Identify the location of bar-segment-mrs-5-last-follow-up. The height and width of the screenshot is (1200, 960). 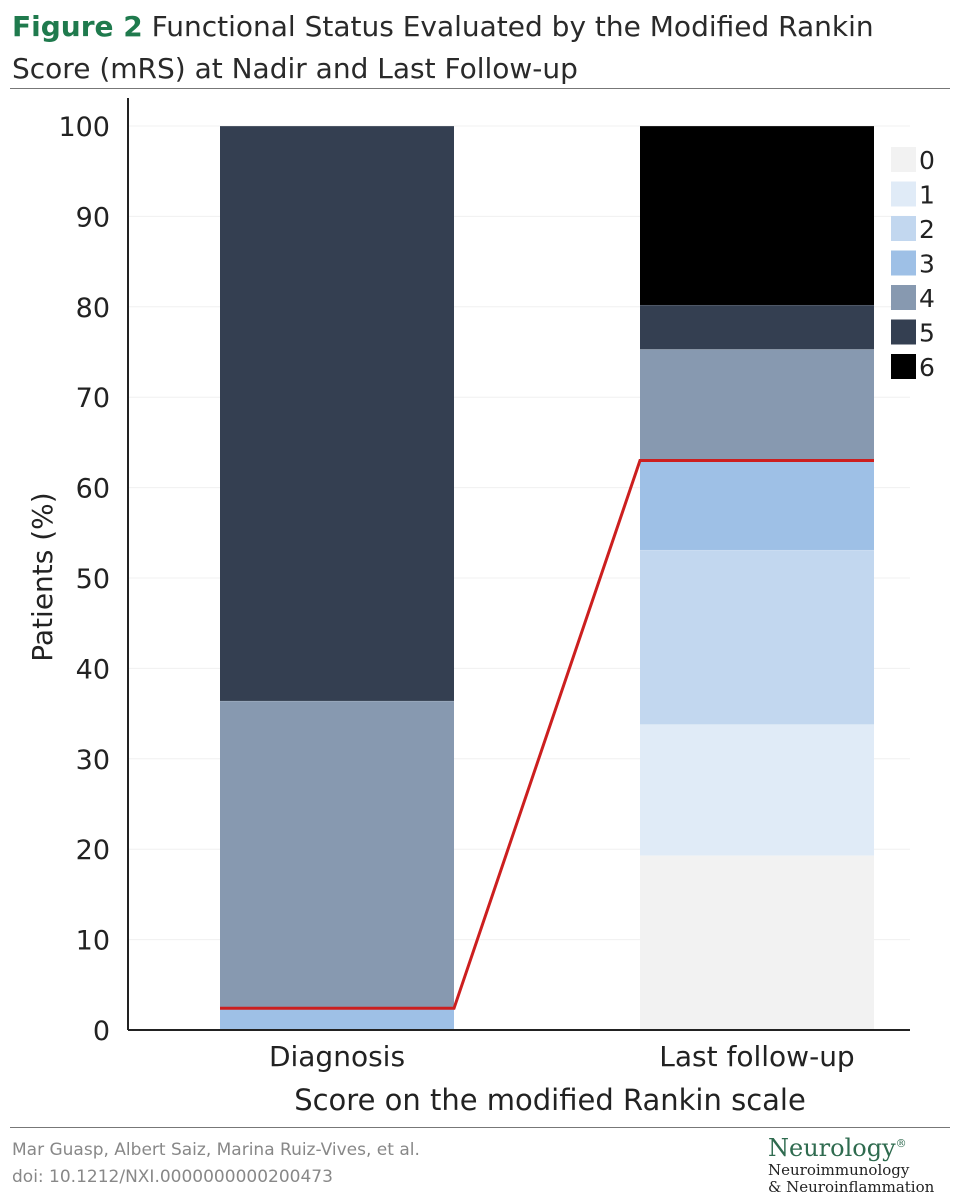
(757, 327).